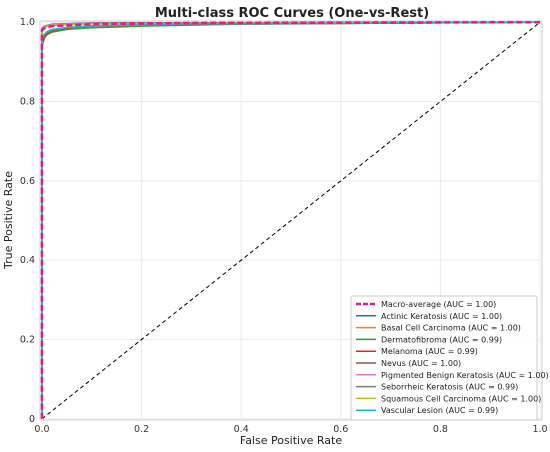  What do you see at coordinates (241, 429) in the screenshot?
I see `x-tick-label: 0.4` at bounding box center [241, 429].